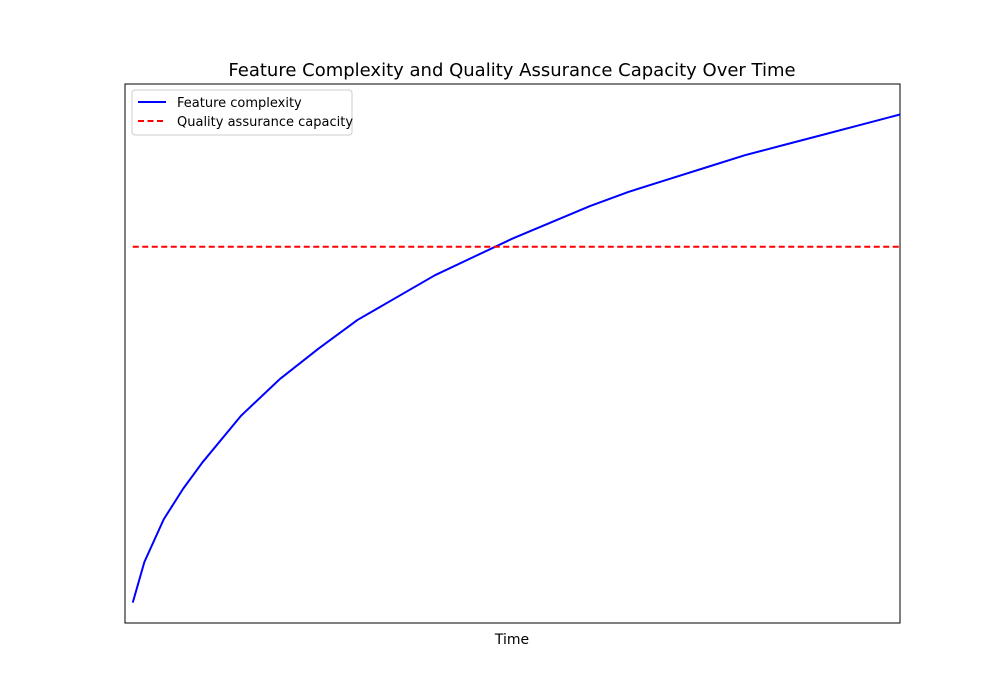 Image resolution: width=1000 pixels, height=700 pixels. What do you see at coordinates (239, 103) in the screenshot?
I see `legend-label-feature-complexity: Feature complexity` at bounding box center [239, 103].